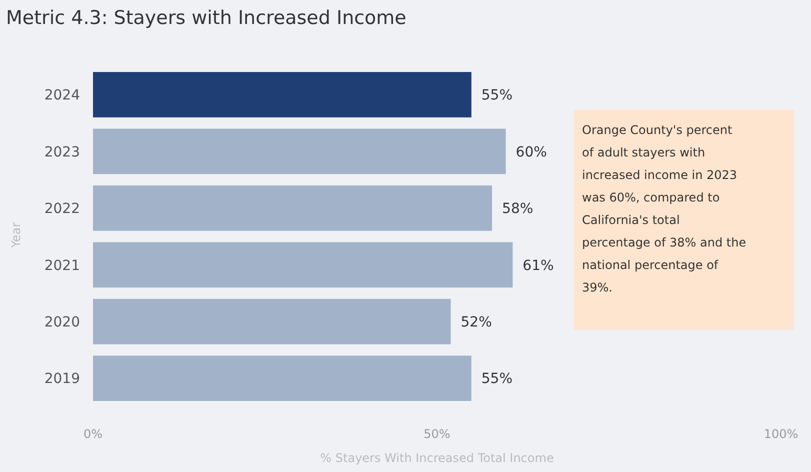 This screenshot has height=472, width=811. I want to click on y-tick-label: 2024, so click(62, 96).